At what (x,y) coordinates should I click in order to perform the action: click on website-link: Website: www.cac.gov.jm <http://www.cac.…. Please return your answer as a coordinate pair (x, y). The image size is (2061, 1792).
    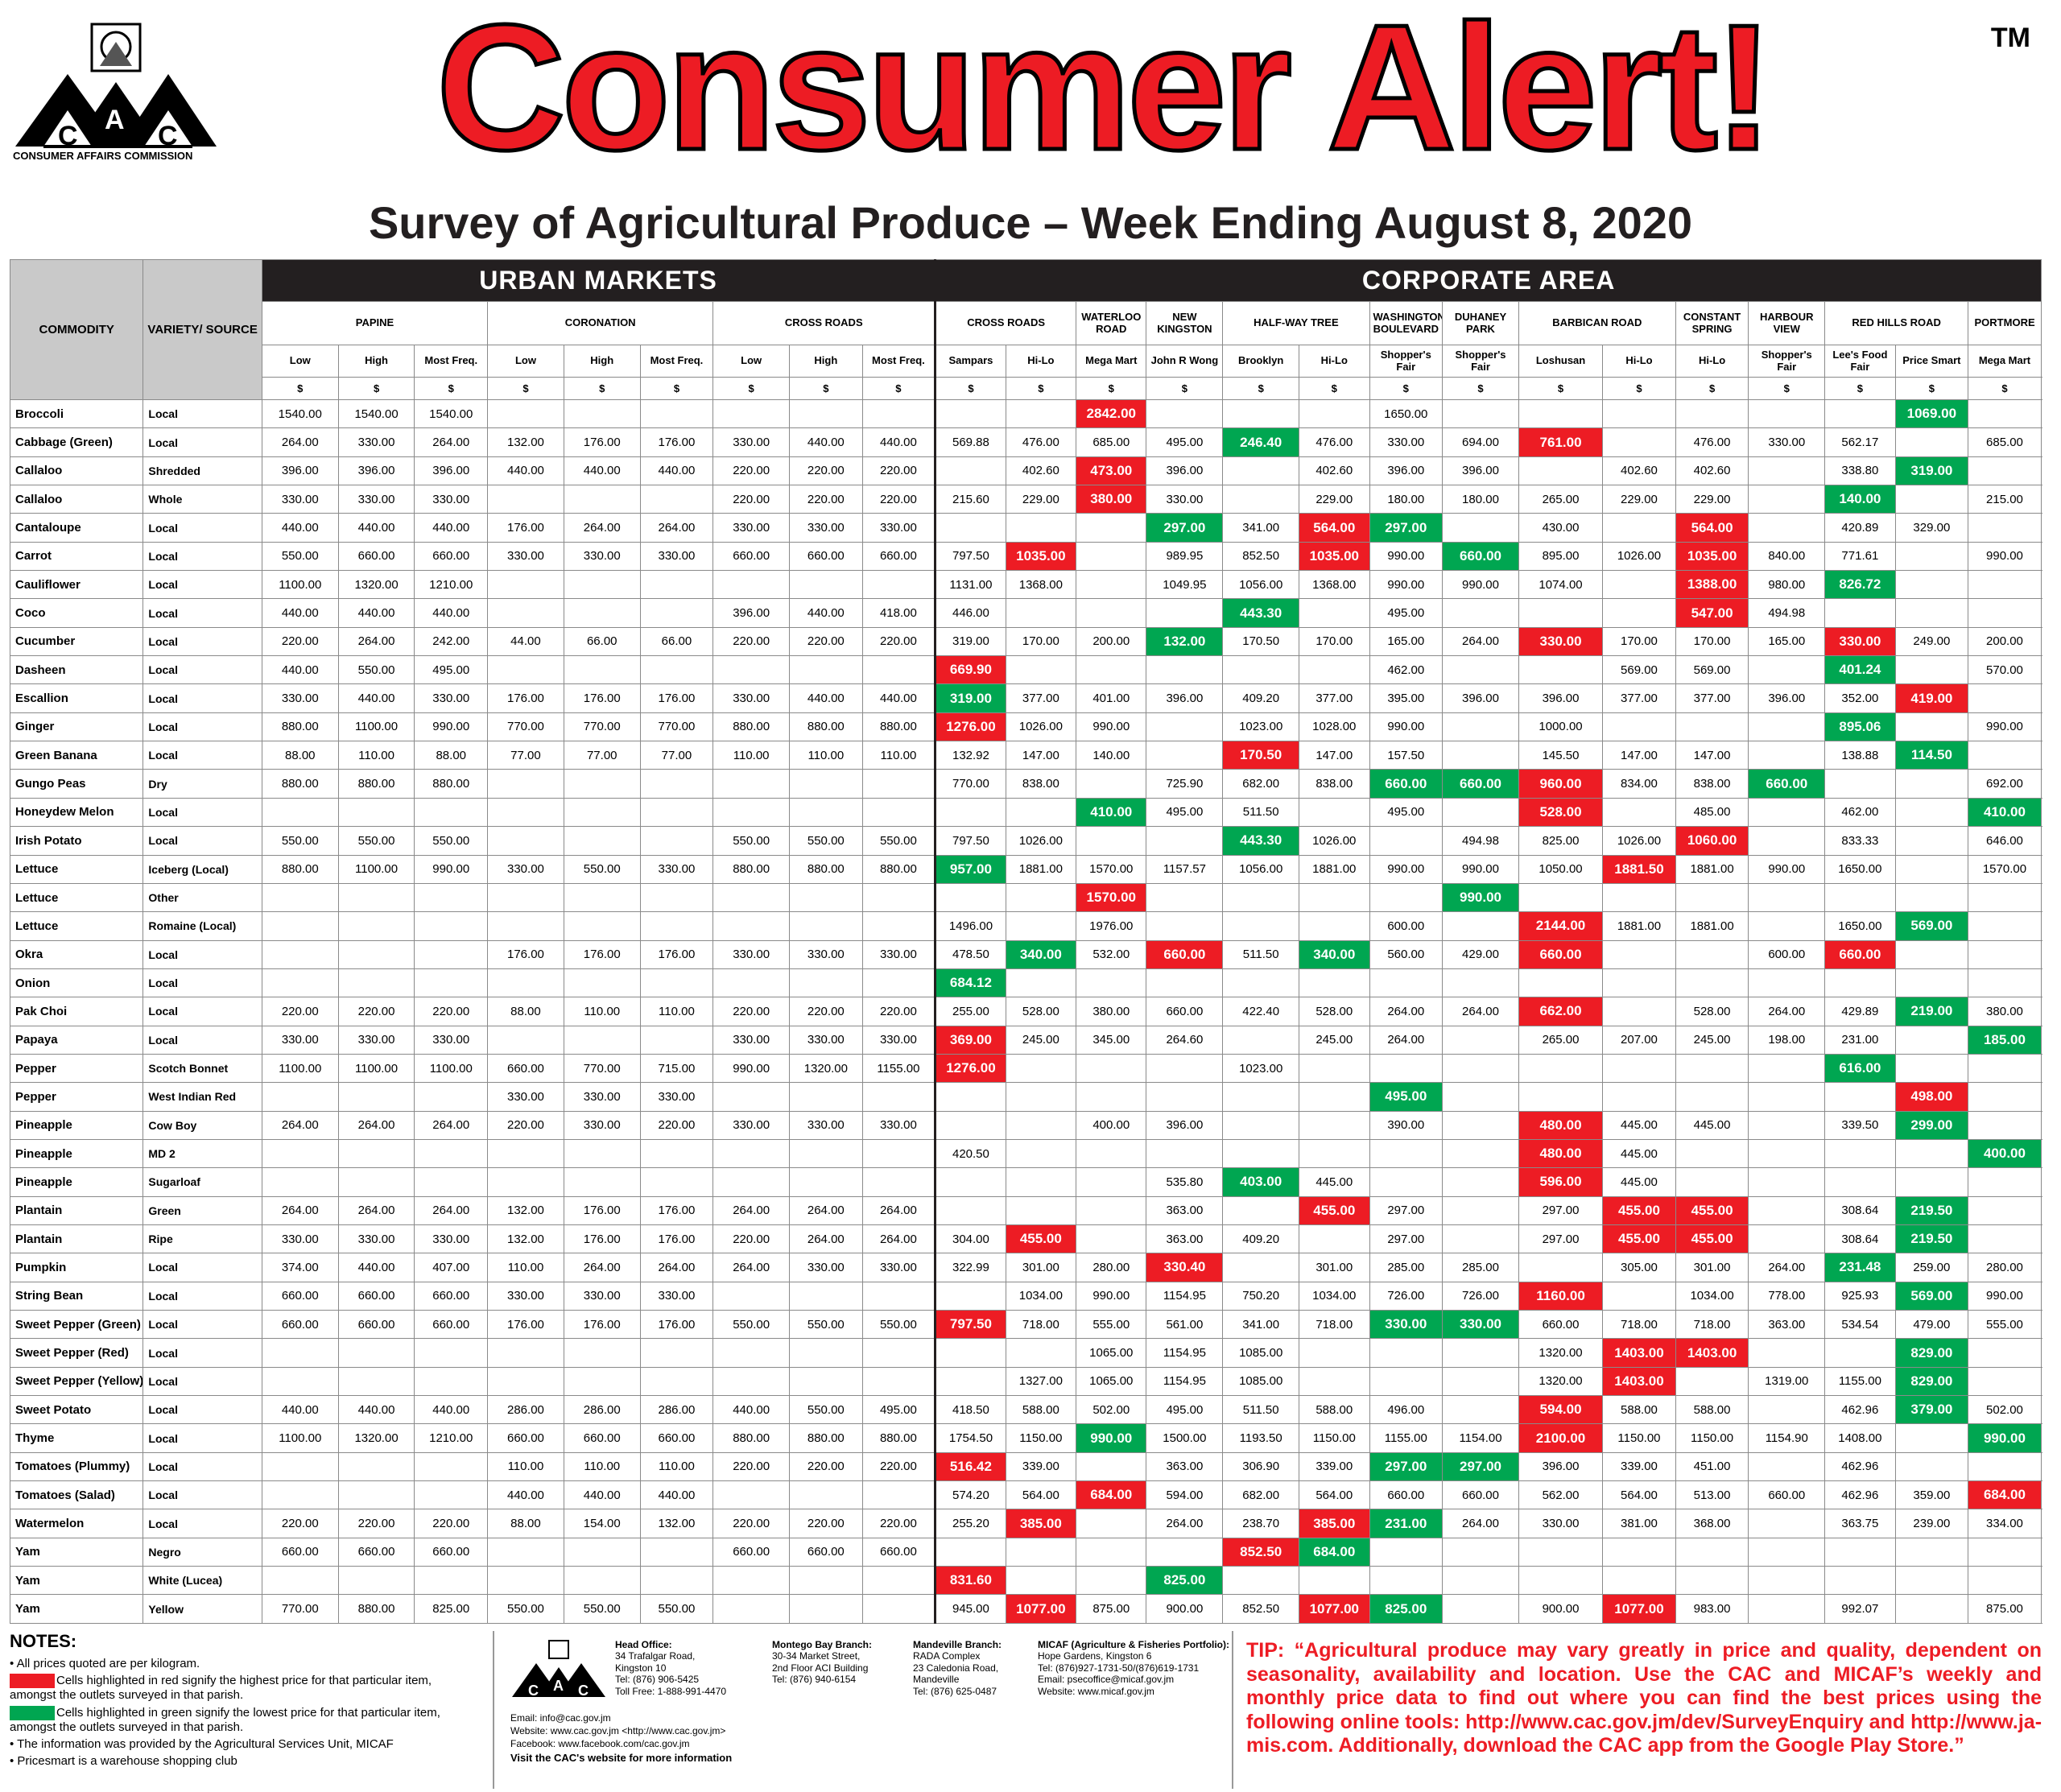
    Looking at the image, I should click on (618, 1731).